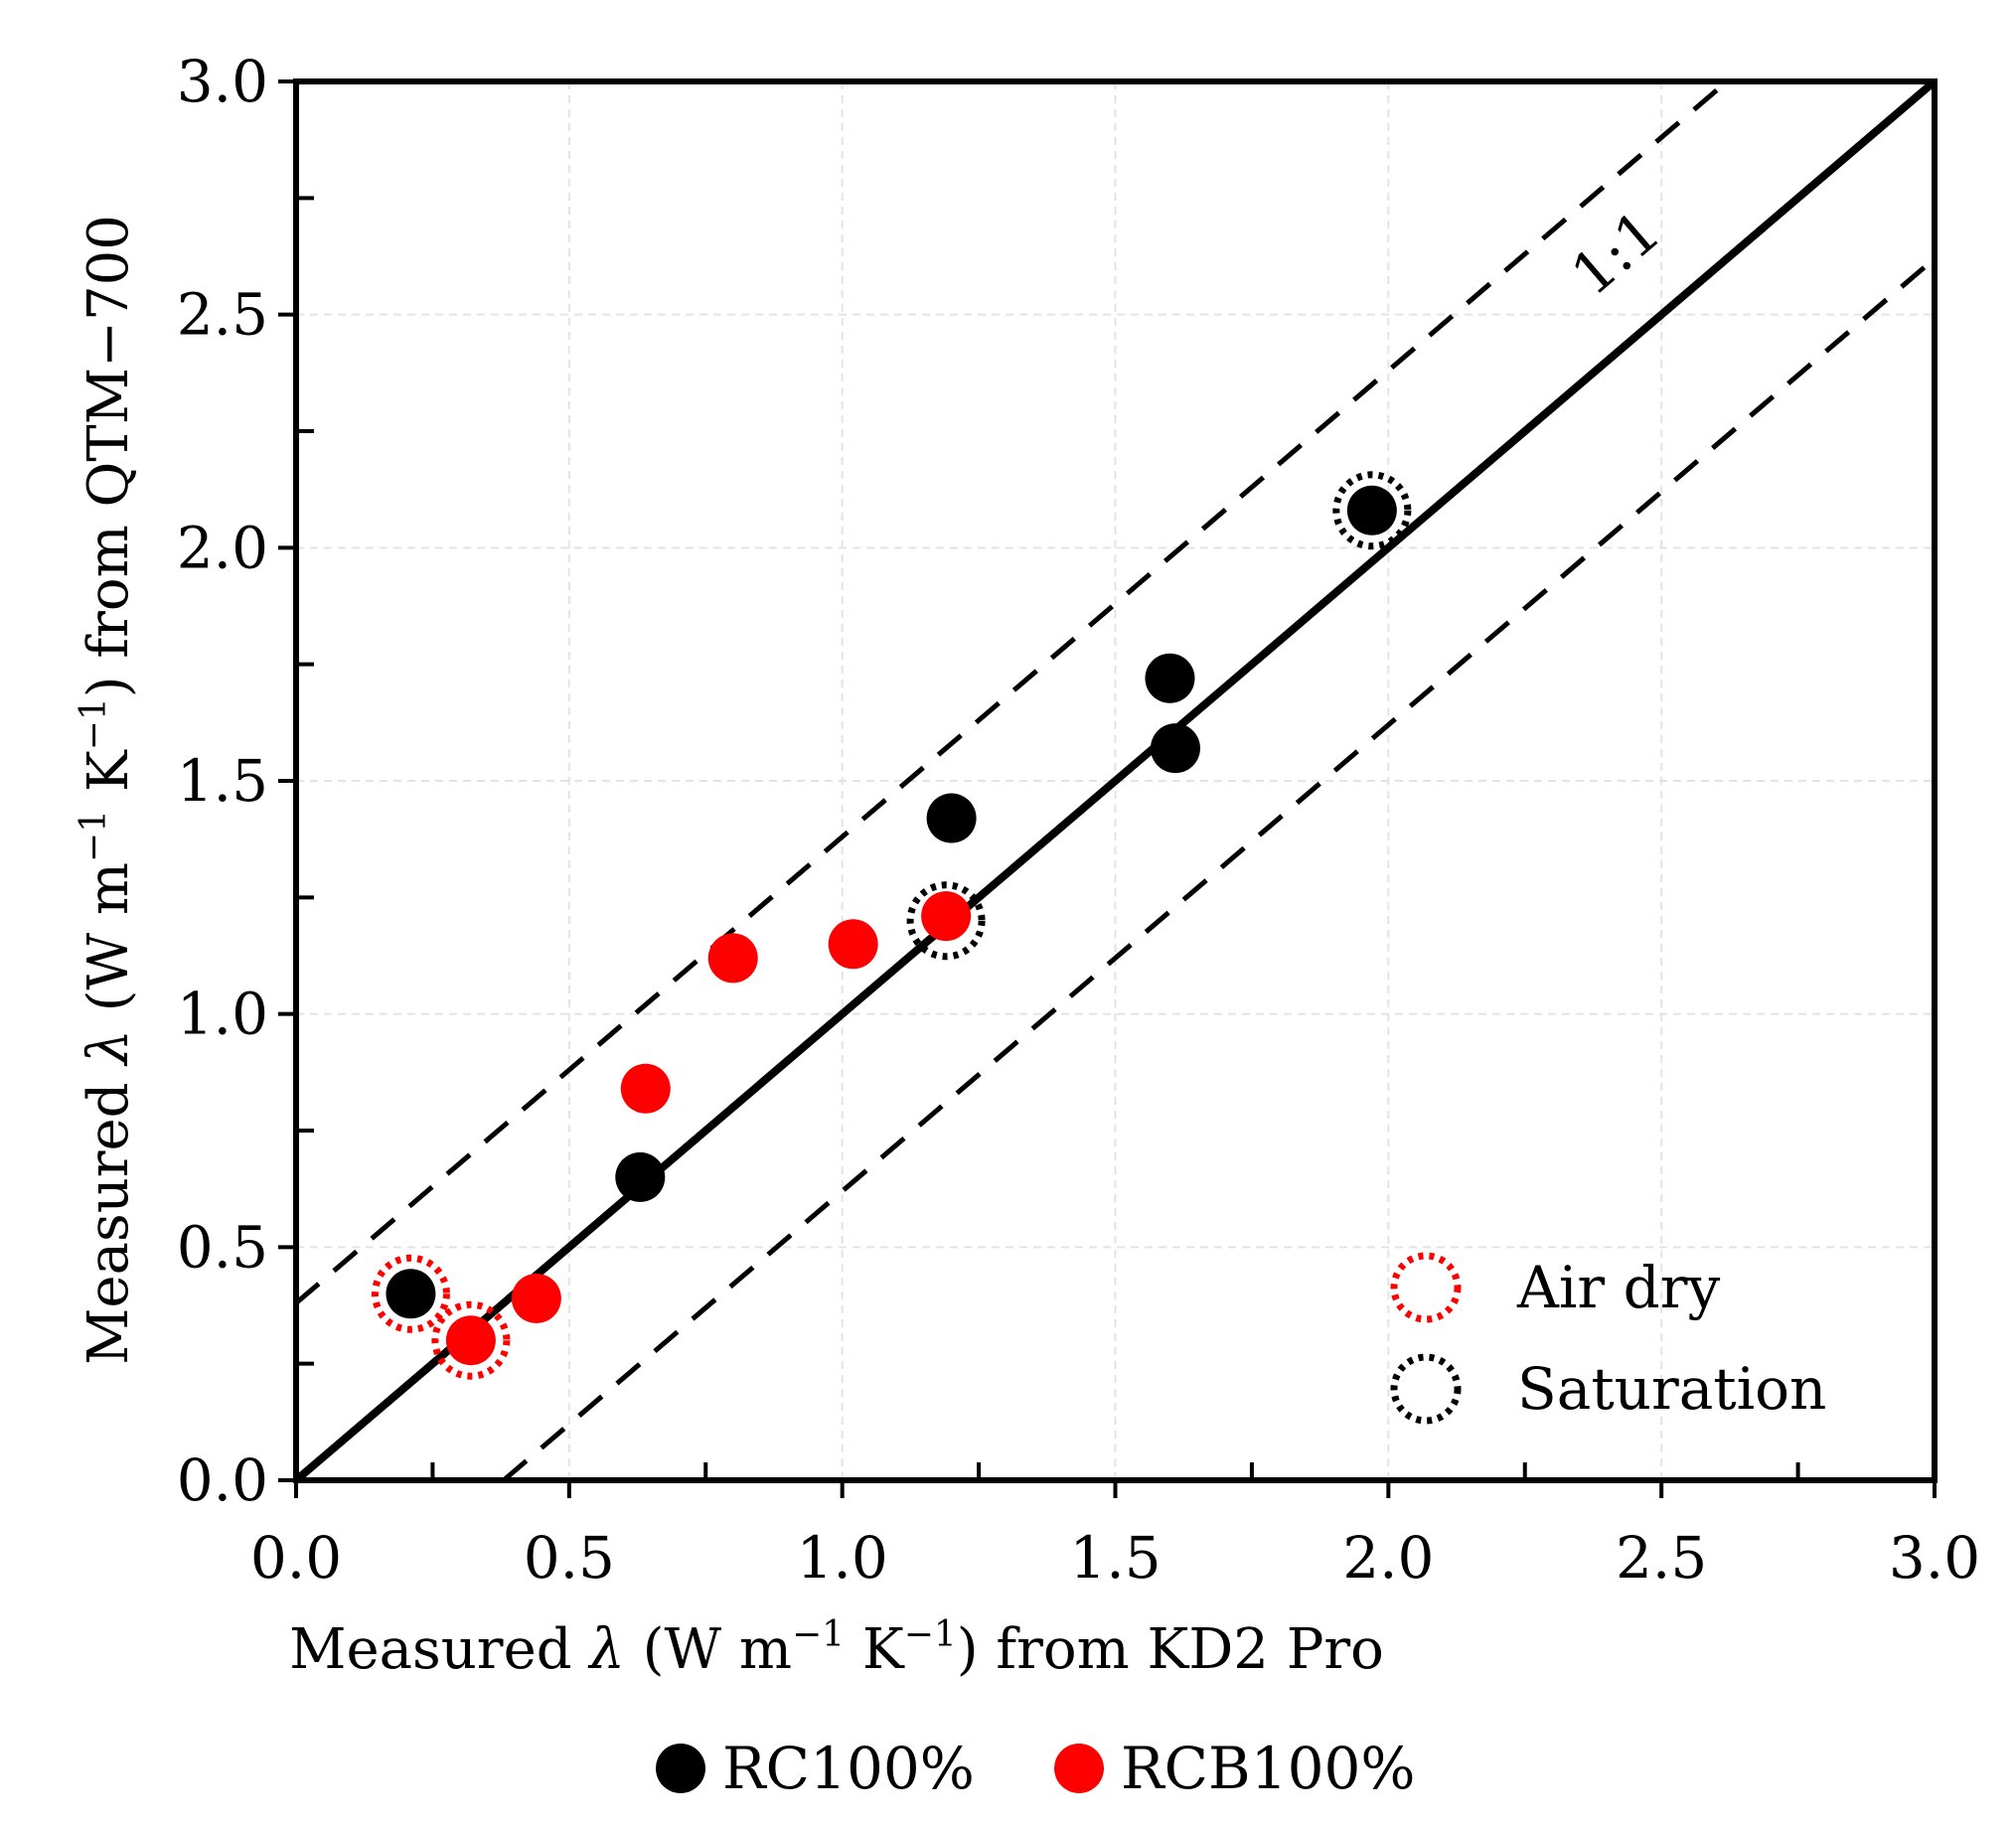  What do you see at coordinates (708, 1649) in the screenshot?
I see `x-title-units: (W m` at bounding box center [708, 1649].